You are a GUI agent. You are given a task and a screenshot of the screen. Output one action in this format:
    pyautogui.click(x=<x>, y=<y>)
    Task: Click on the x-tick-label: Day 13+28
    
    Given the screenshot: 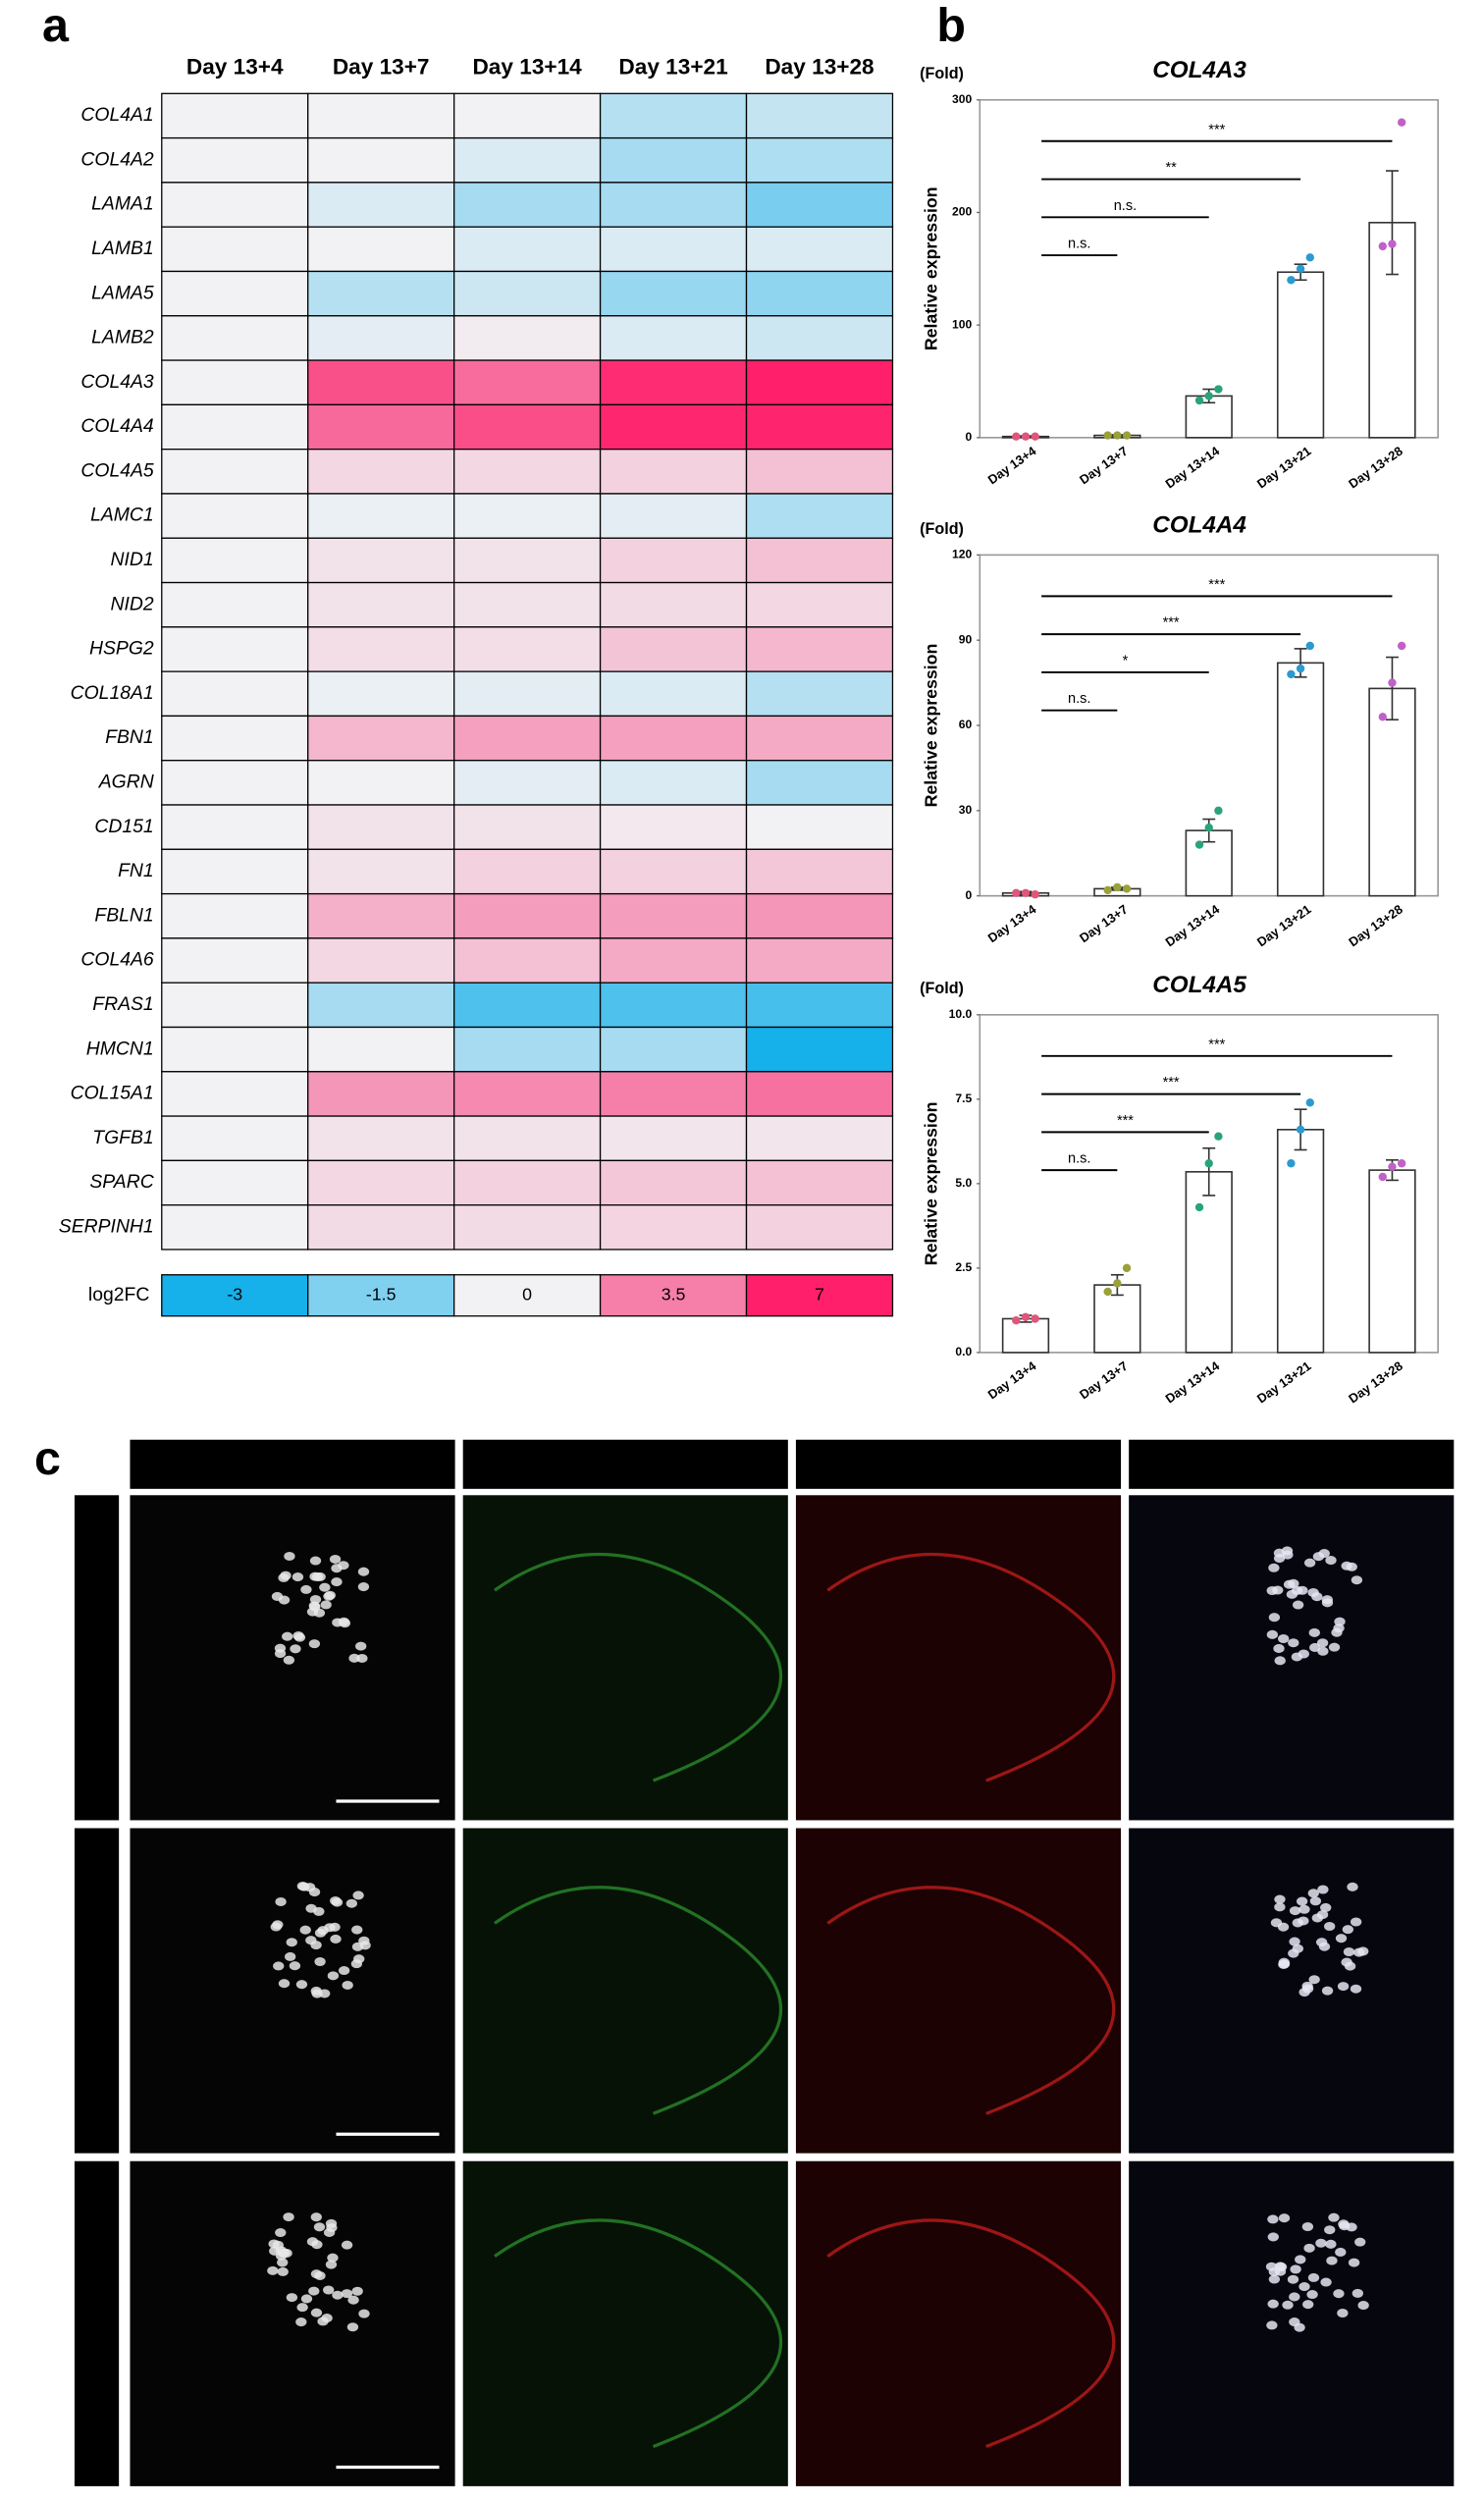 What is the action you would take?
    pyautogui.click(x=1375, y=468)
    